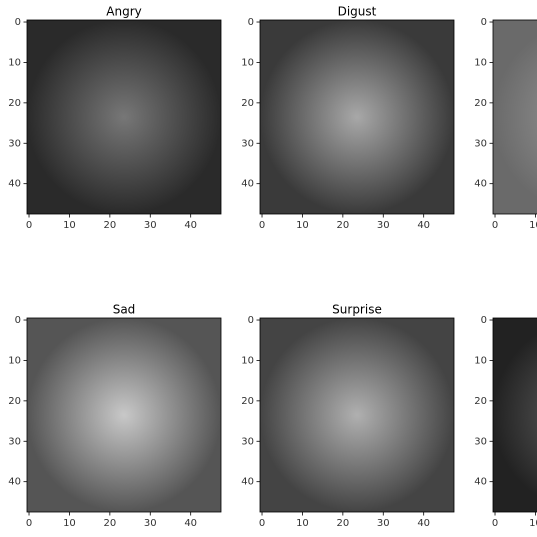  What do you see at coordinates (123, 12) in the screenshot?
I see `panel-title: Angry` at bounding box center [123, 12].